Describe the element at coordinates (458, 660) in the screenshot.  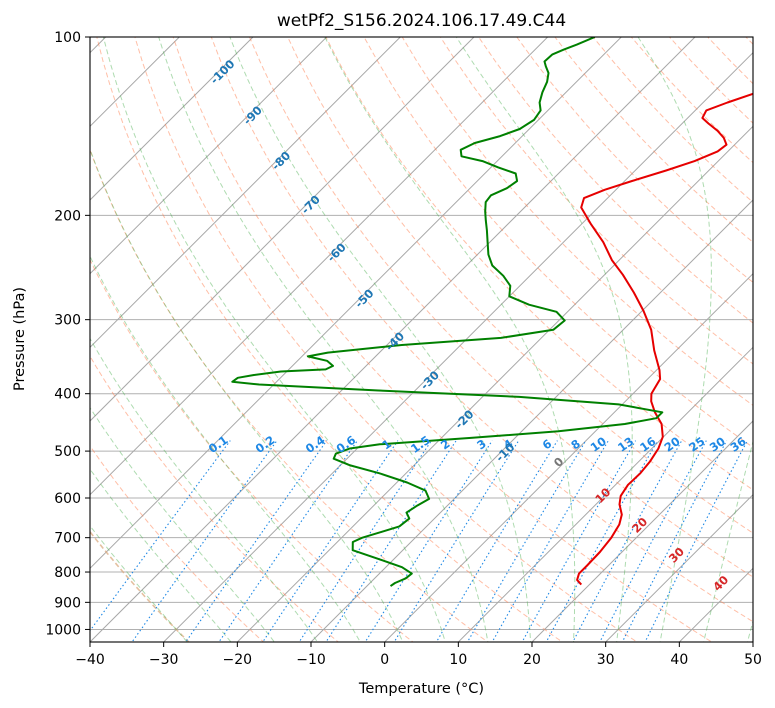
I see `x-tick-label: 10` at that location.